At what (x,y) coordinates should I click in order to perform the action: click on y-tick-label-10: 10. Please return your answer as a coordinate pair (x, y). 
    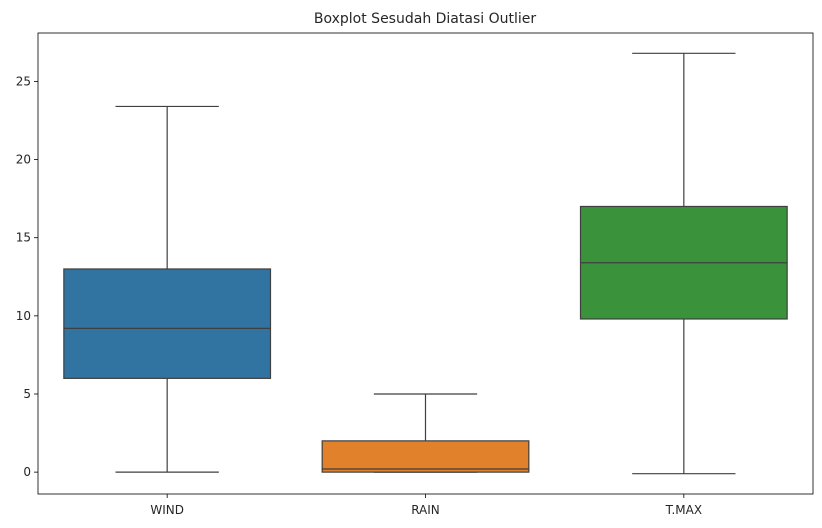
    Looking at the image, I should click on (23, 316).